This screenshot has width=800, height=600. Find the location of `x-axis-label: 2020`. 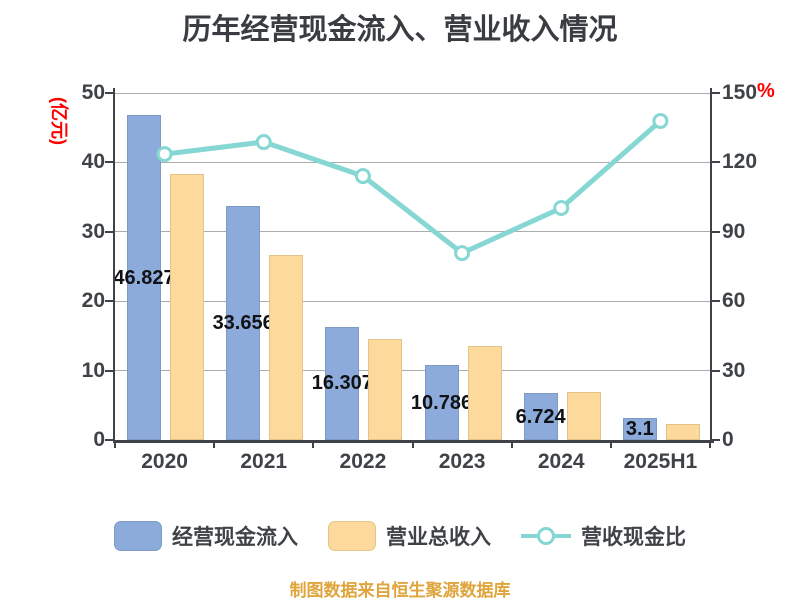

x-axis-label: 2020 is located at coordinates (164, 461).